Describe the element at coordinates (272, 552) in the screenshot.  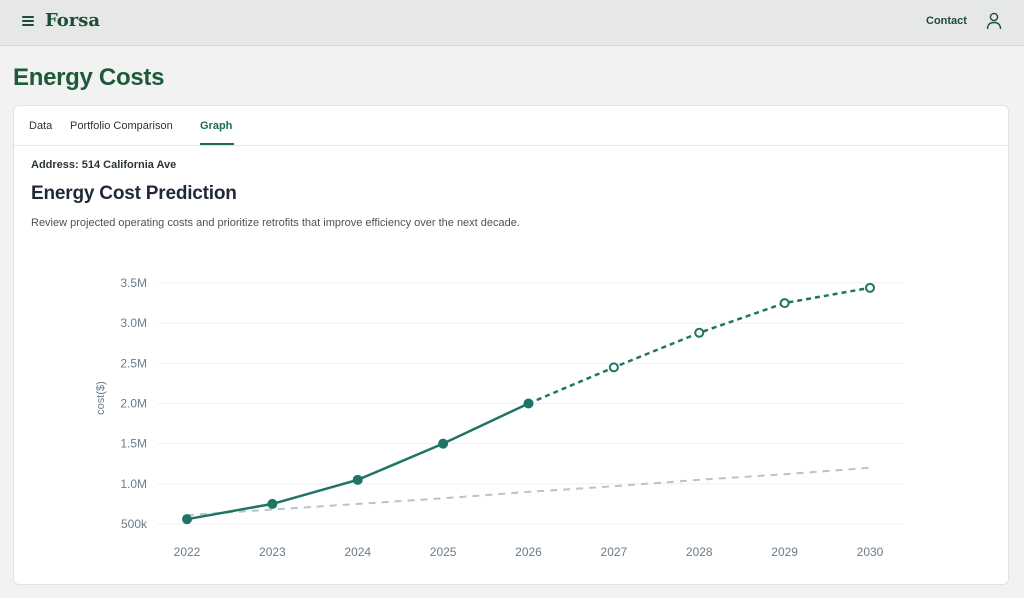
I see `x-tick-label: 2023` at that location.